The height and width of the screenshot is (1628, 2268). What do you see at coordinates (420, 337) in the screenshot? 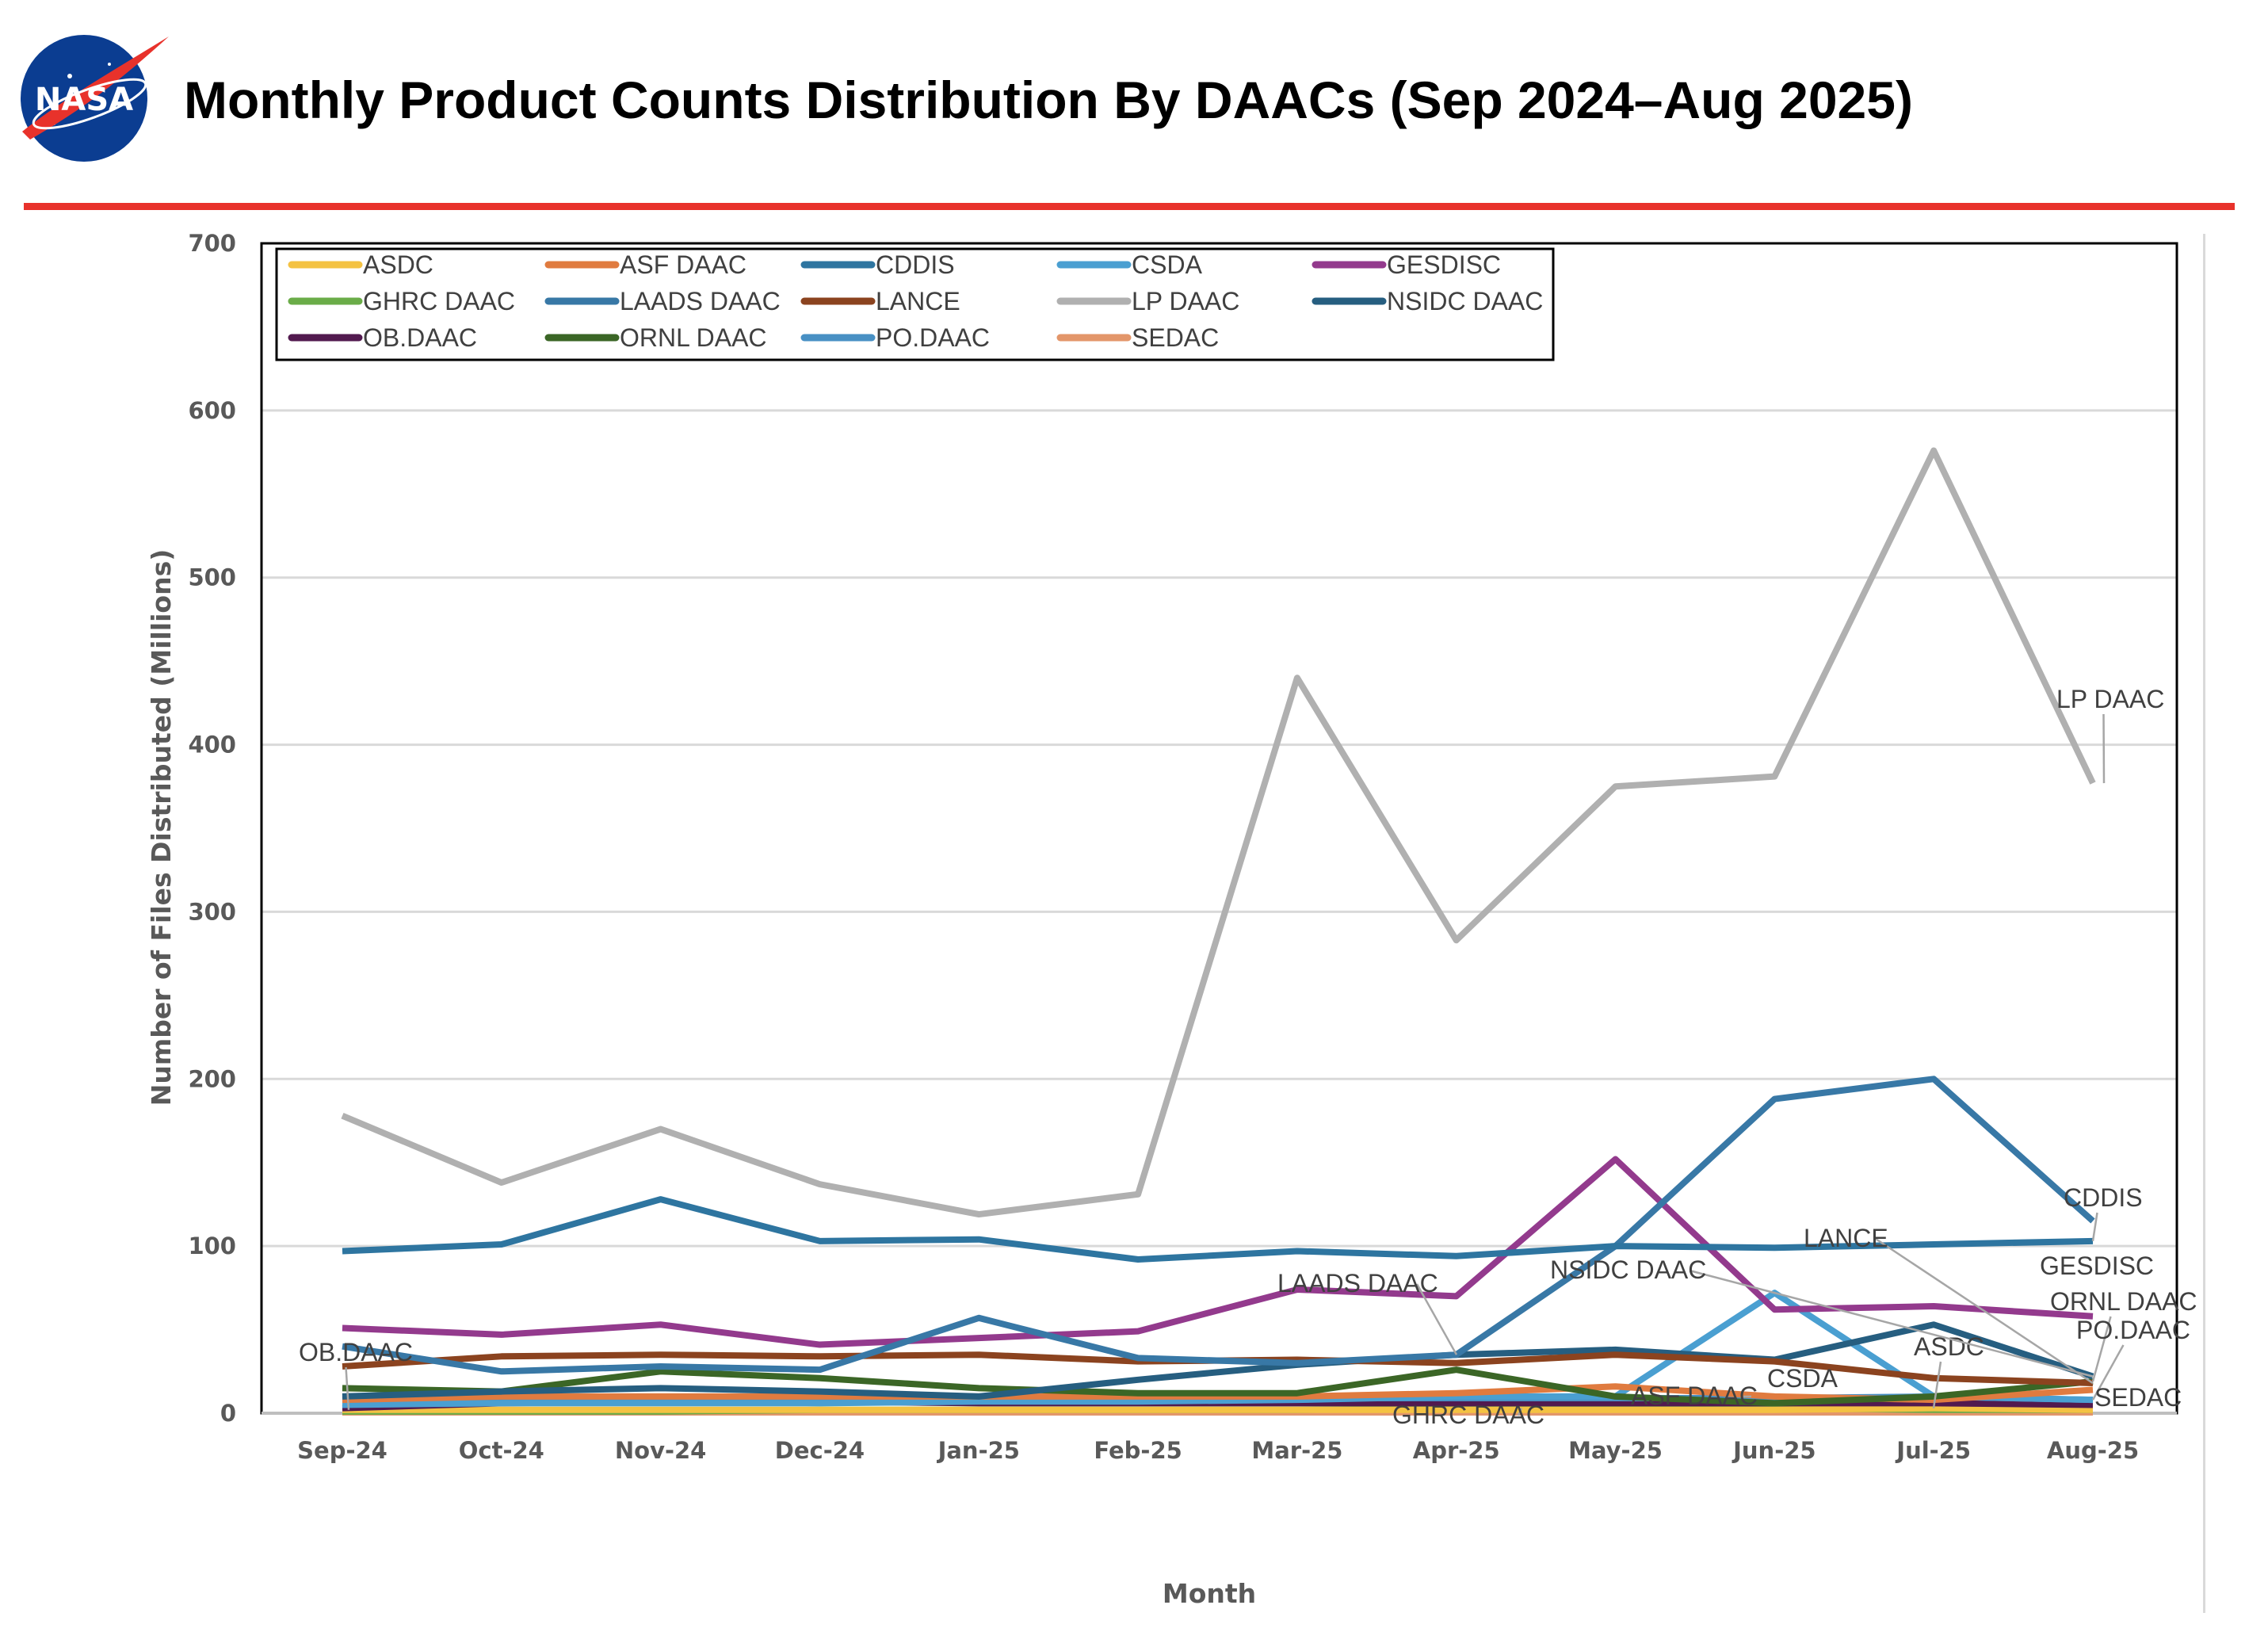
I see `legend-entry: OB.DAAC` at bounding box center [420, 337].